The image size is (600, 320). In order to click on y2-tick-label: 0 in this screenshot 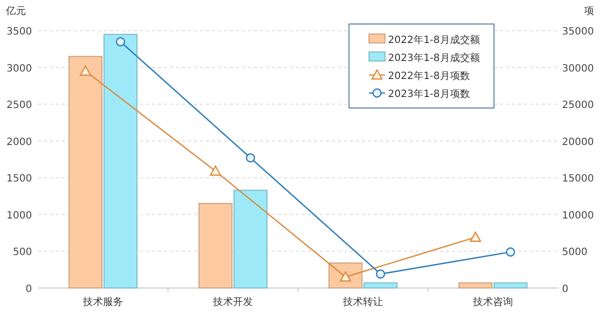, I will do `click(565, 289)`.